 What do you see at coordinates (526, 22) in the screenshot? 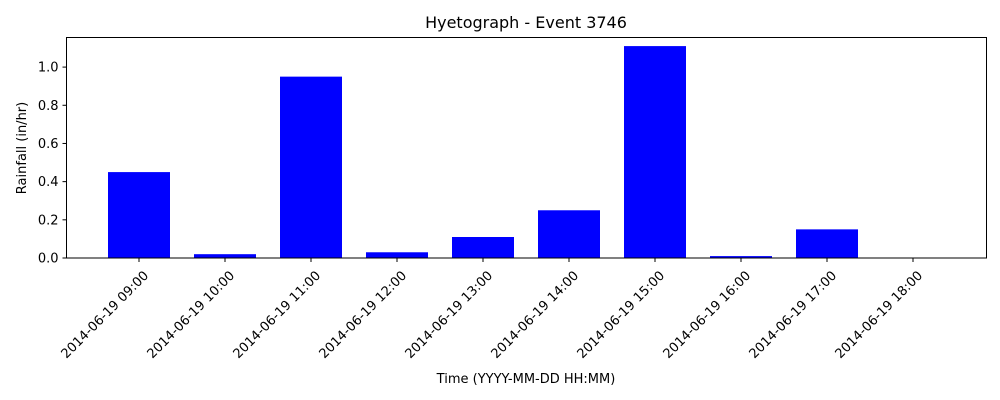
I see `chart-title: Hyetograph - Event 3746` at bounding box center [526, 22].